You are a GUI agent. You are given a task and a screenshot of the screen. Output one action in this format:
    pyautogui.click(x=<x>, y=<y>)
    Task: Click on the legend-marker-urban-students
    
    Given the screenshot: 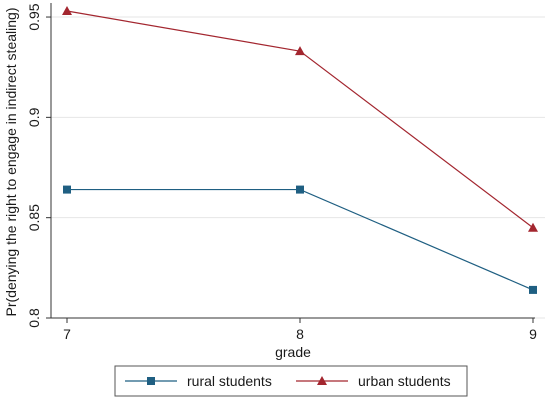 What is the action you would take?
    pyautogui.click(x=322, y=380)
    